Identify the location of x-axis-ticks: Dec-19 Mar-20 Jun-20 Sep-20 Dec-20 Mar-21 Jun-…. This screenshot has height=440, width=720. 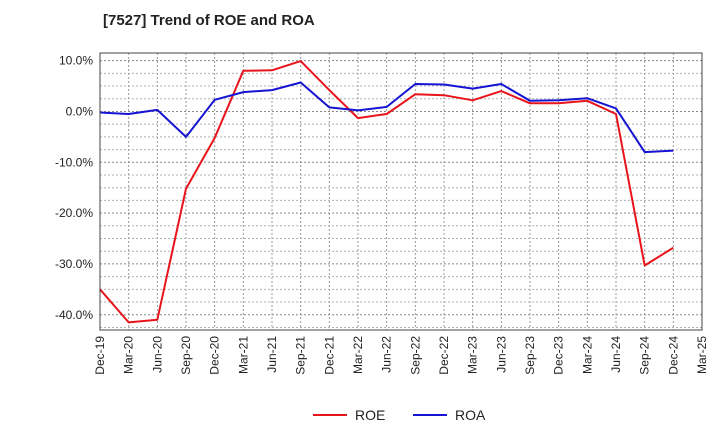
(401, 355).